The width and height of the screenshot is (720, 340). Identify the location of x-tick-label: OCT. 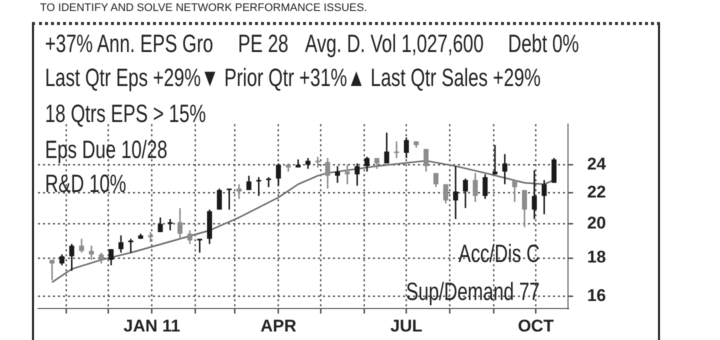
(536, 326).